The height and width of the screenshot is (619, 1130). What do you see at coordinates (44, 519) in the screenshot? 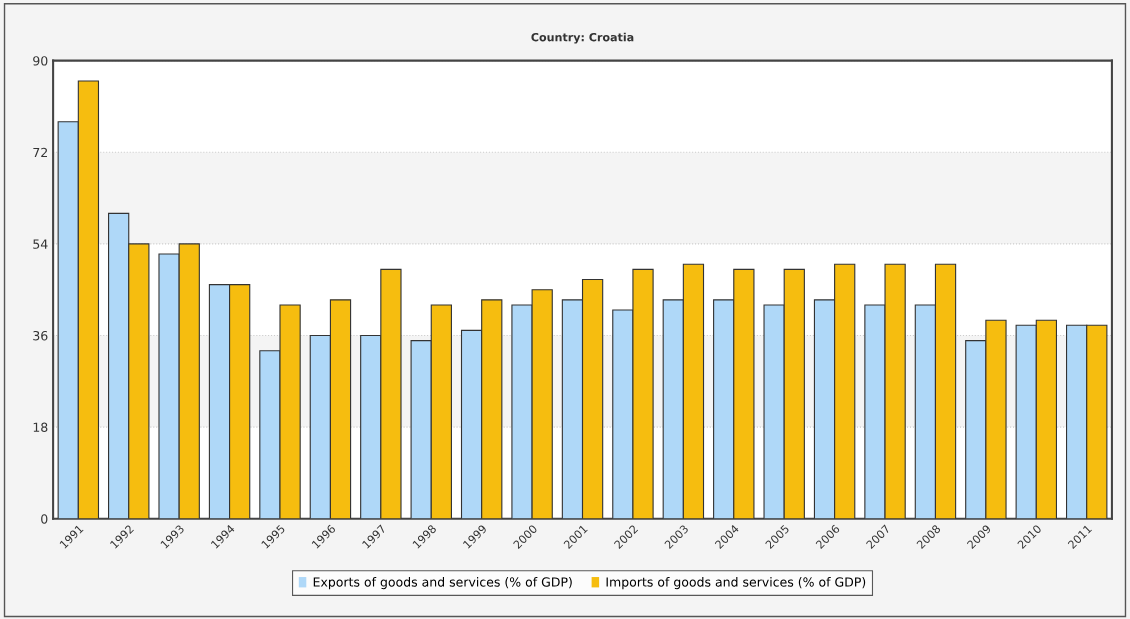
I see `y-tick-label: 0` at bounding box center [44, 519].